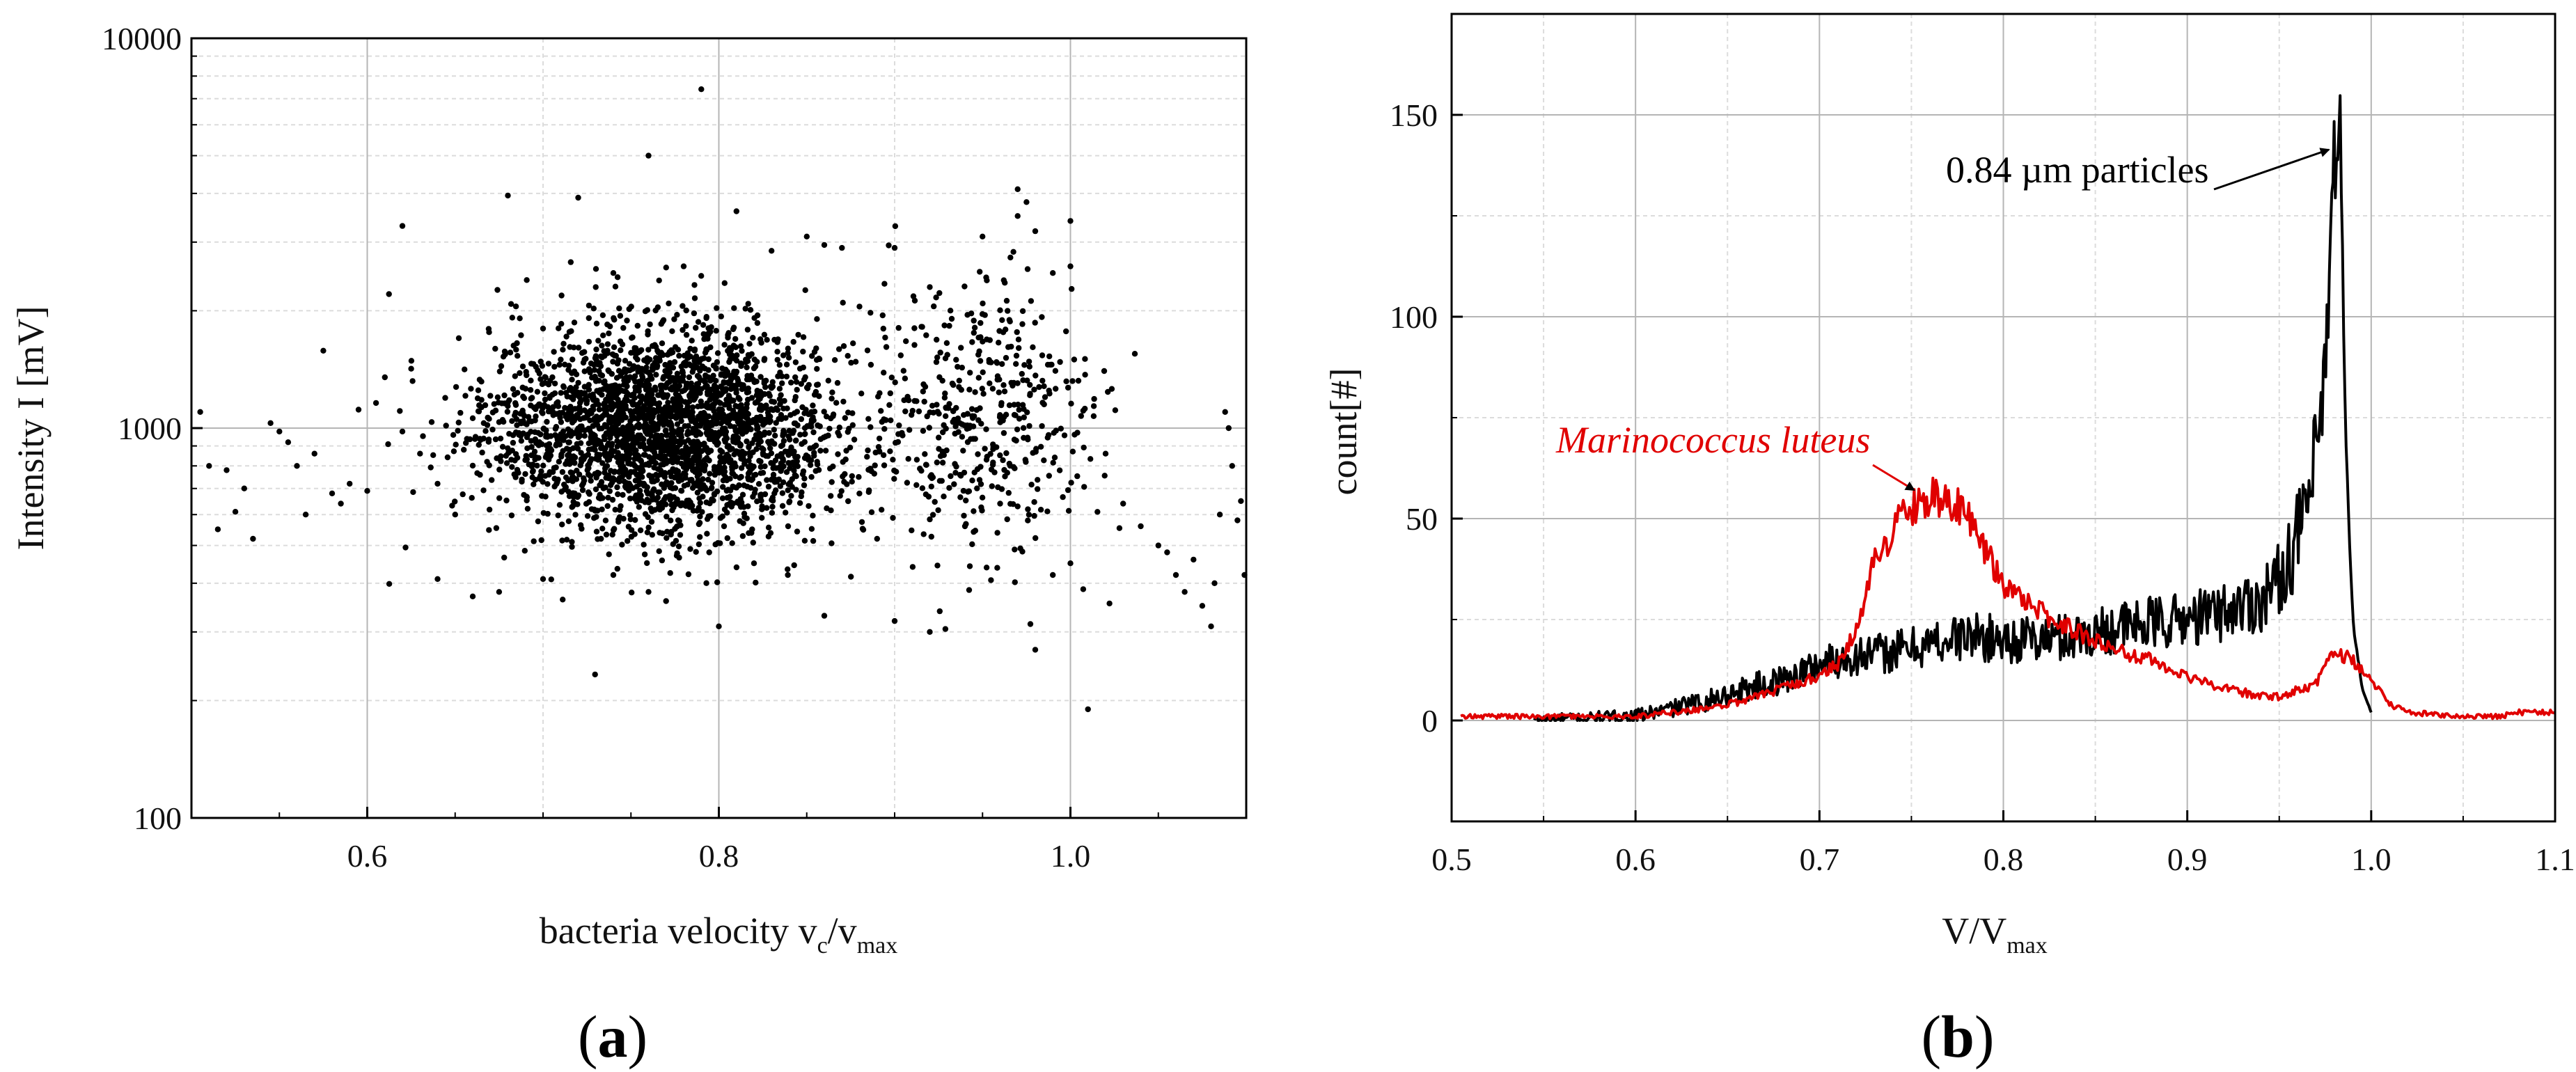 This screenshot has height=1072, width=2576. What do you see at coordinates (1995, 934) in the screenshot?
I see `x-axis-label-b: V/Vmax` at bounding box center [1995, 934].